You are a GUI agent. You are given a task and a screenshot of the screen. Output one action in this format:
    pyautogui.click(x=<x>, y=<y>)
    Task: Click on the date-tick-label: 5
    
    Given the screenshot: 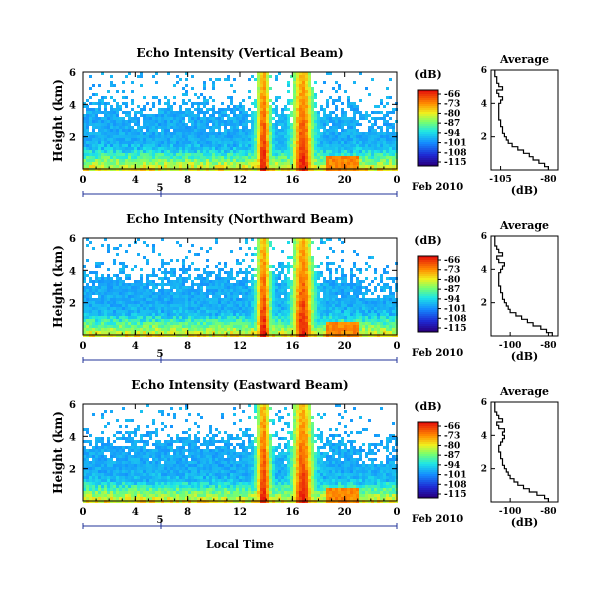 What is the action you would take?
    pyautogui.click(x=160, y=354)
    